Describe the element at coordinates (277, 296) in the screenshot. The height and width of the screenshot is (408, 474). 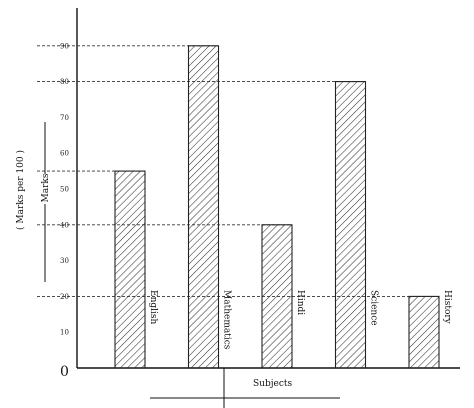
I see `bar-hindi` at that location.